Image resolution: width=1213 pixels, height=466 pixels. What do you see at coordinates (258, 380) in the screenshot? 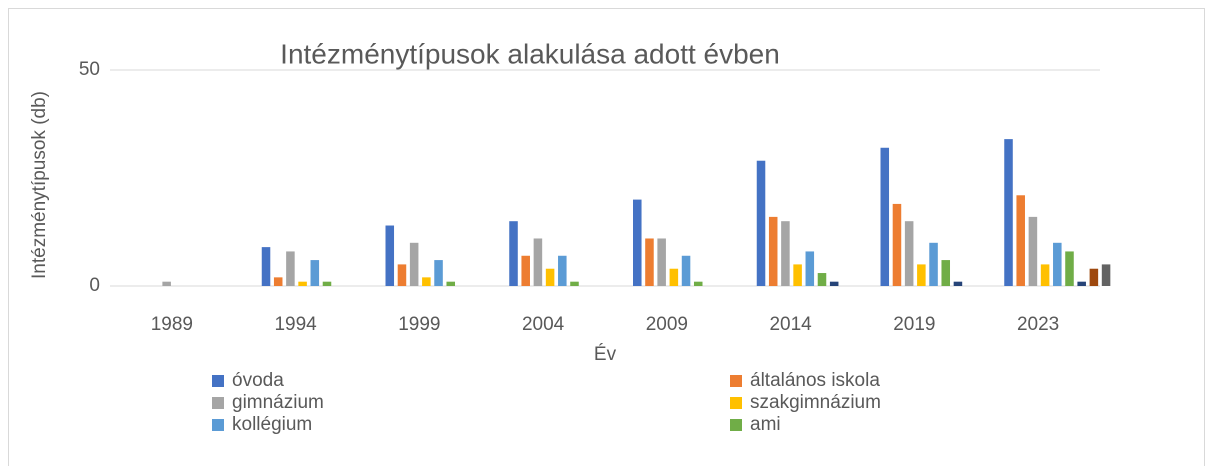
I see `legend-label: óvoda` at bounding box center [258, 380].